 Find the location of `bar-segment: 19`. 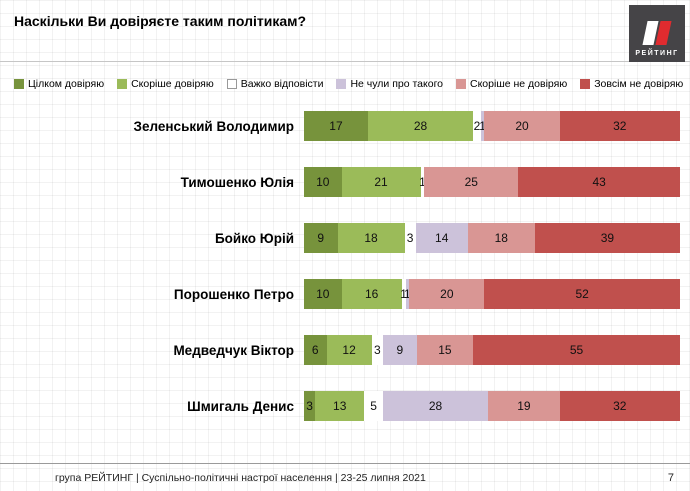

bar-segment: 19 is located at coordinates (524, 406).